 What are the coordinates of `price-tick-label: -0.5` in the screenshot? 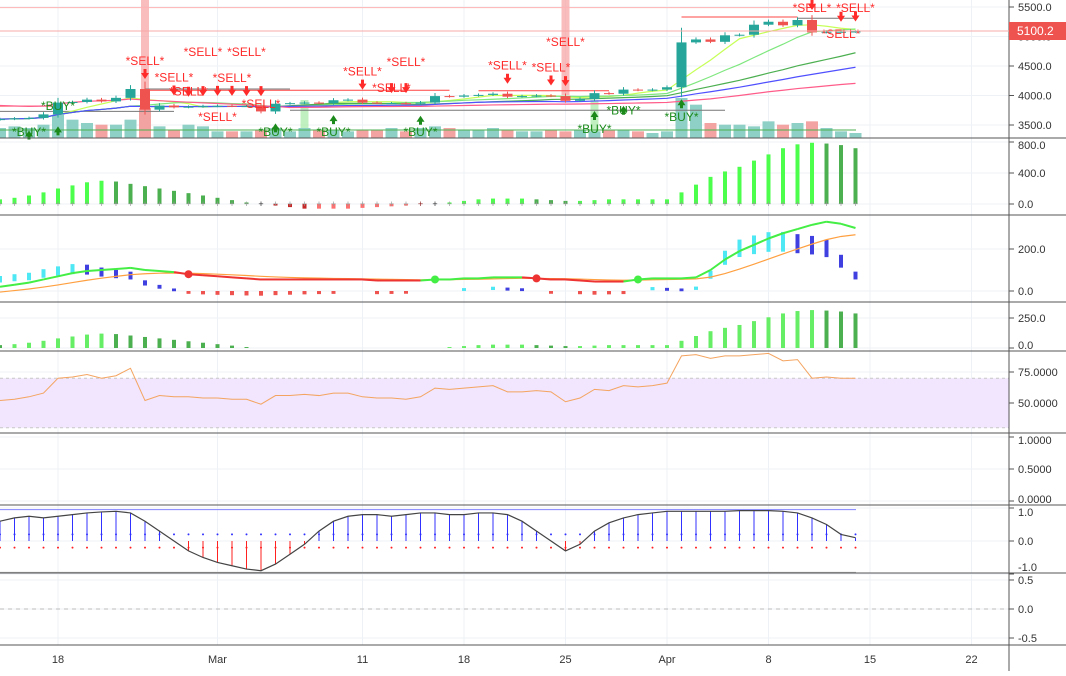 It's located at (1027, 639).